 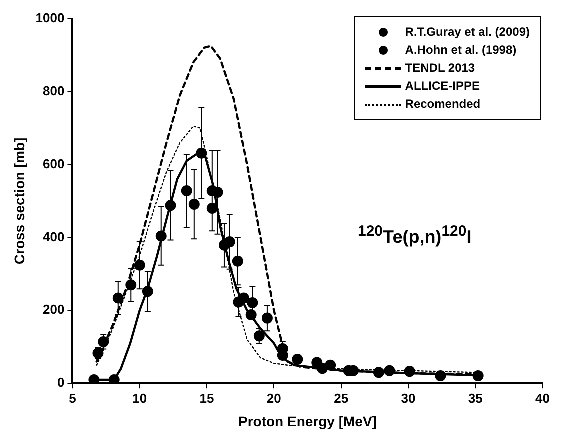 What do you see at coordinates (72, 398) in the screenshot?
I see `x-tick-label: 5` at bounding box center [72, 398].